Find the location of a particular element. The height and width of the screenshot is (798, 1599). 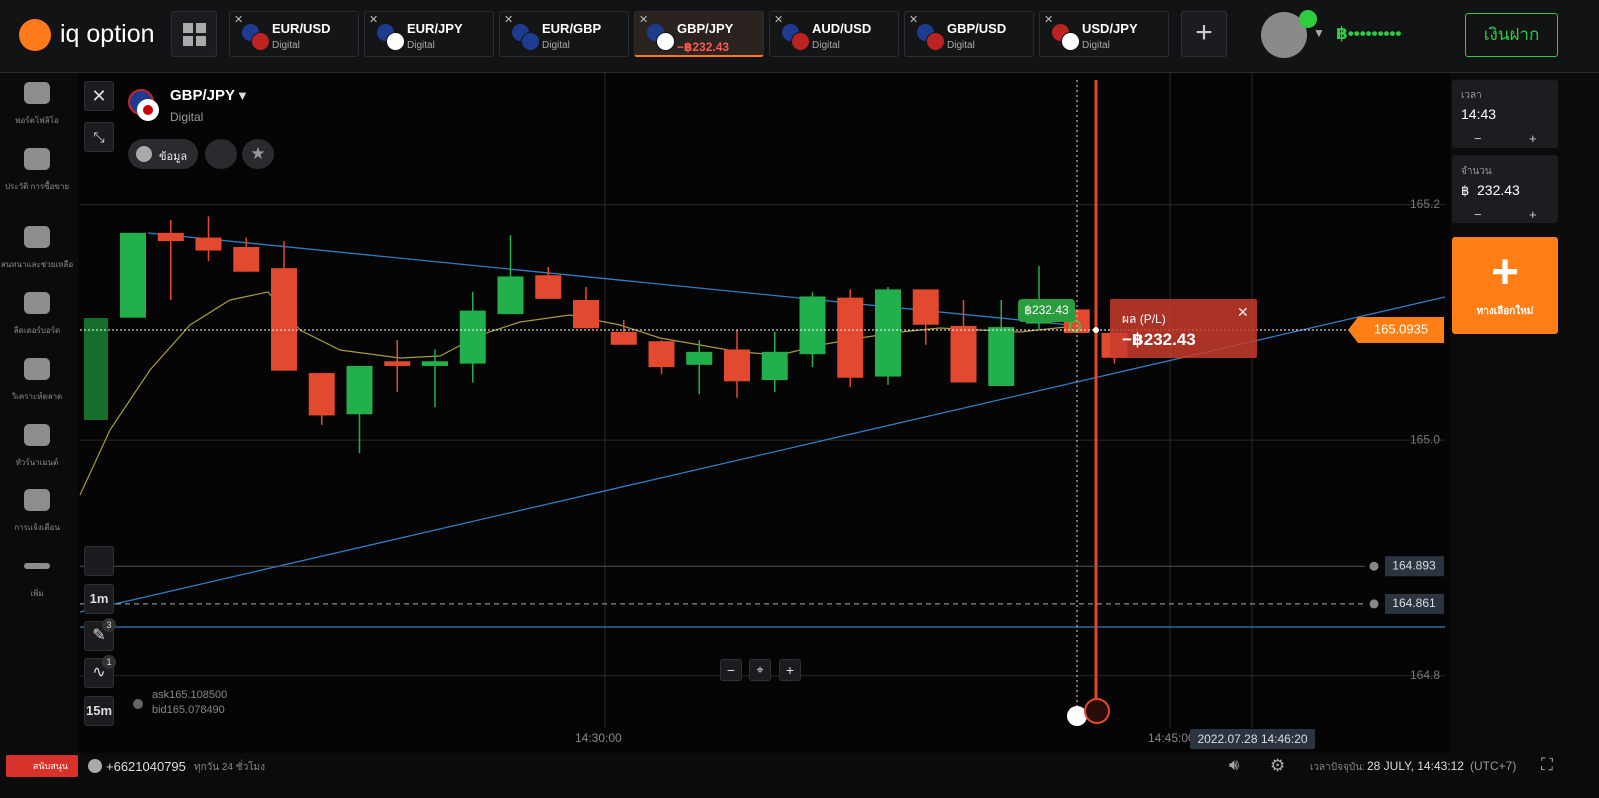

asset-tab: ✕ USD/JPY Digital is located at coordinates (1104, 34).